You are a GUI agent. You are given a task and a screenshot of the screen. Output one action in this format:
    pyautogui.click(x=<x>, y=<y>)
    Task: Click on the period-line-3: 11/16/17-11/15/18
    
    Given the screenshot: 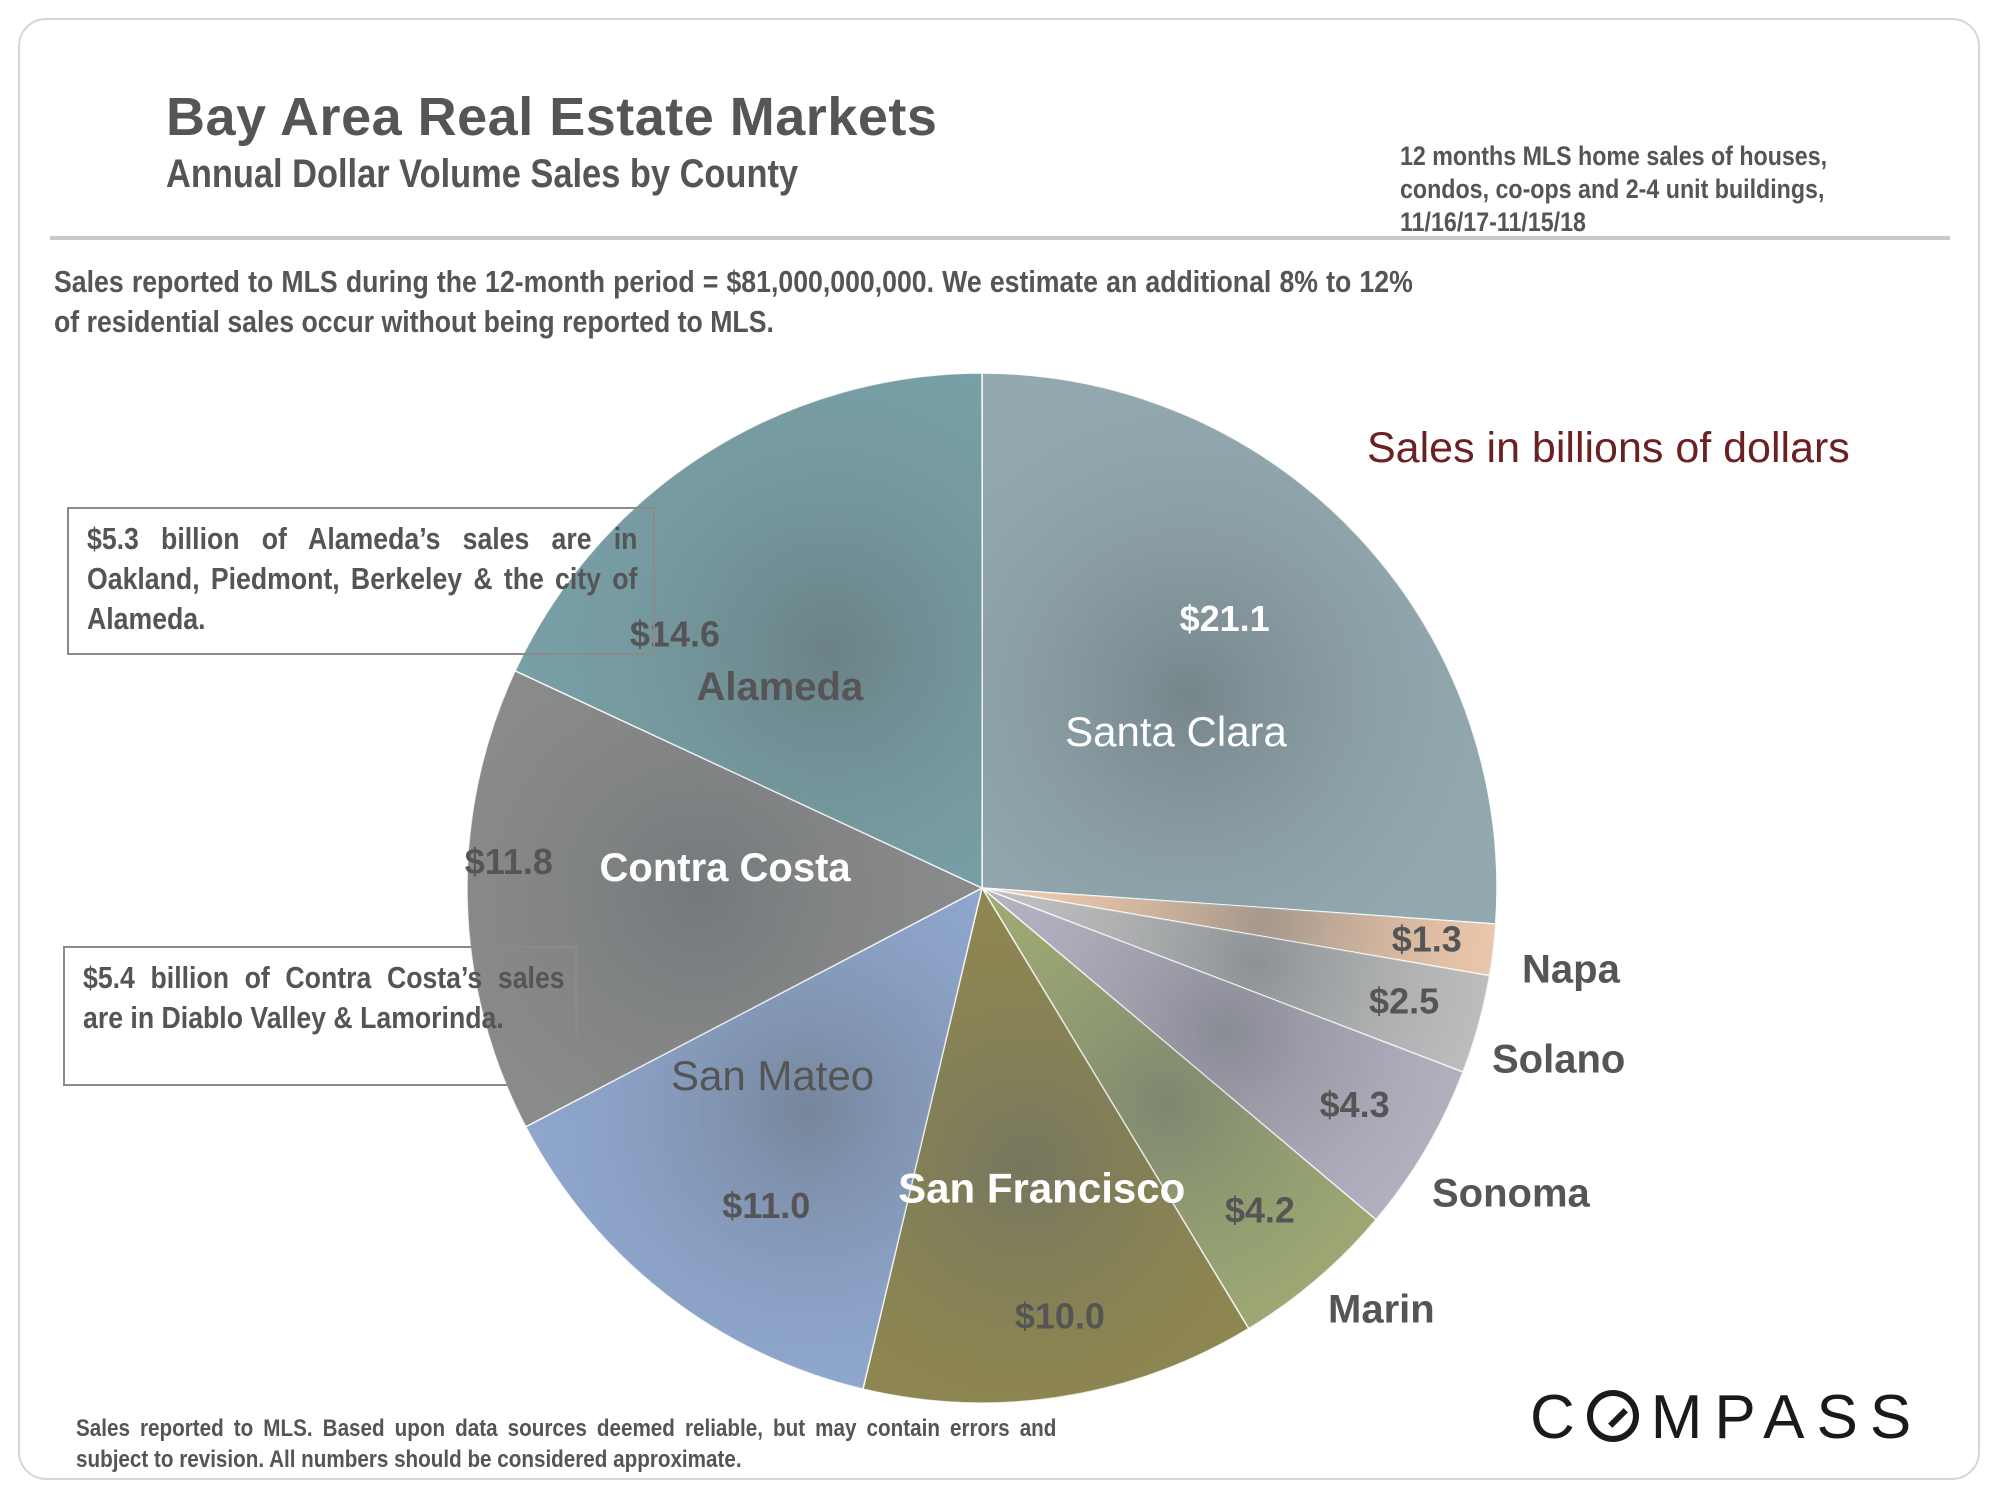 What is the action you would take?
    pyautogui.click(x=1493, y=222)
    